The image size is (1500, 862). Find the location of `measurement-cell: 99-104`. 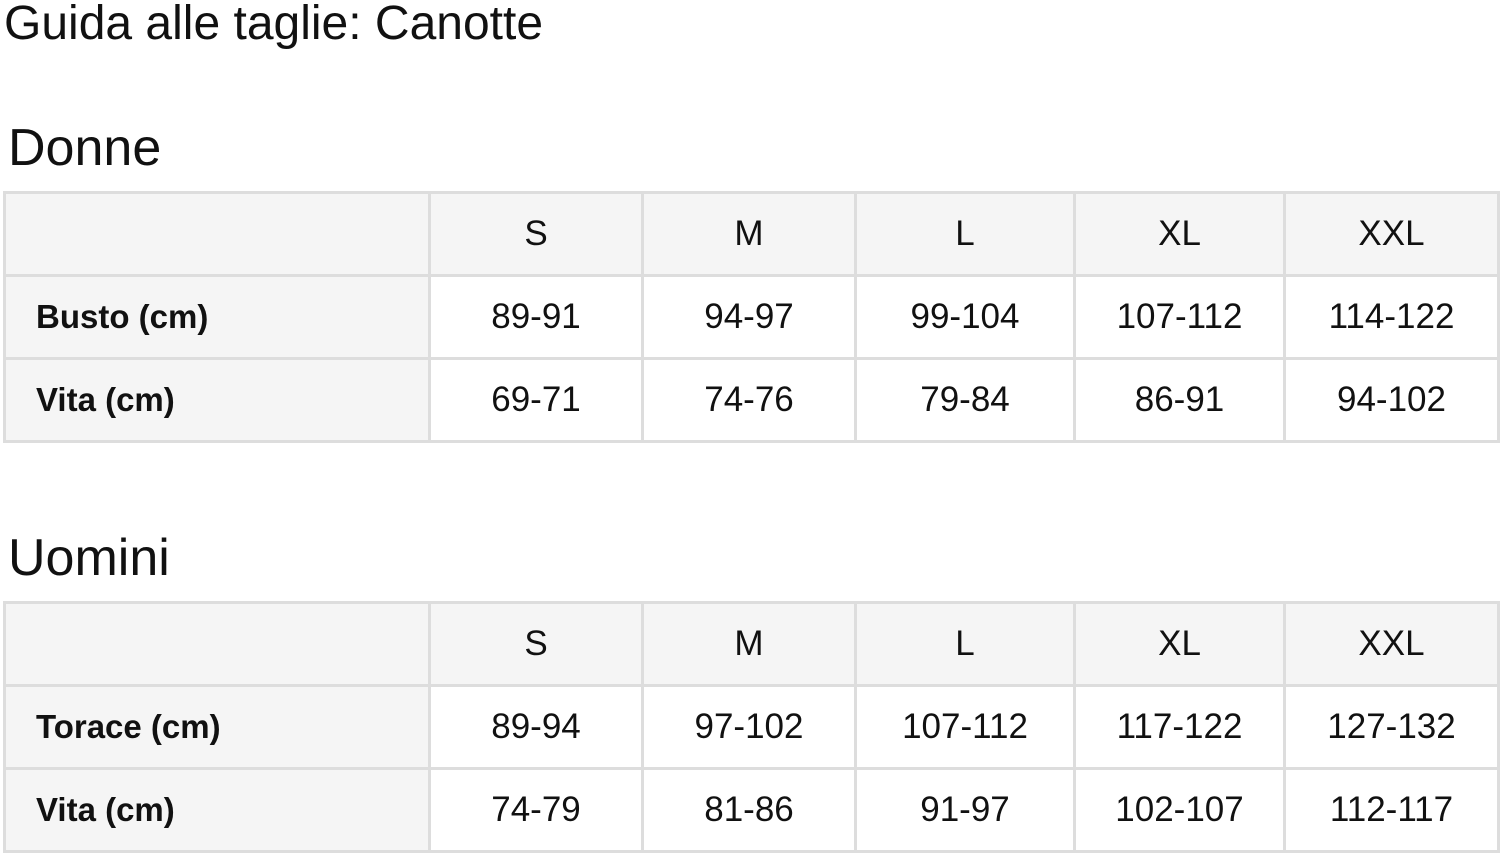

measurement-cell: 99-104 is located at coordinates (965, 317).